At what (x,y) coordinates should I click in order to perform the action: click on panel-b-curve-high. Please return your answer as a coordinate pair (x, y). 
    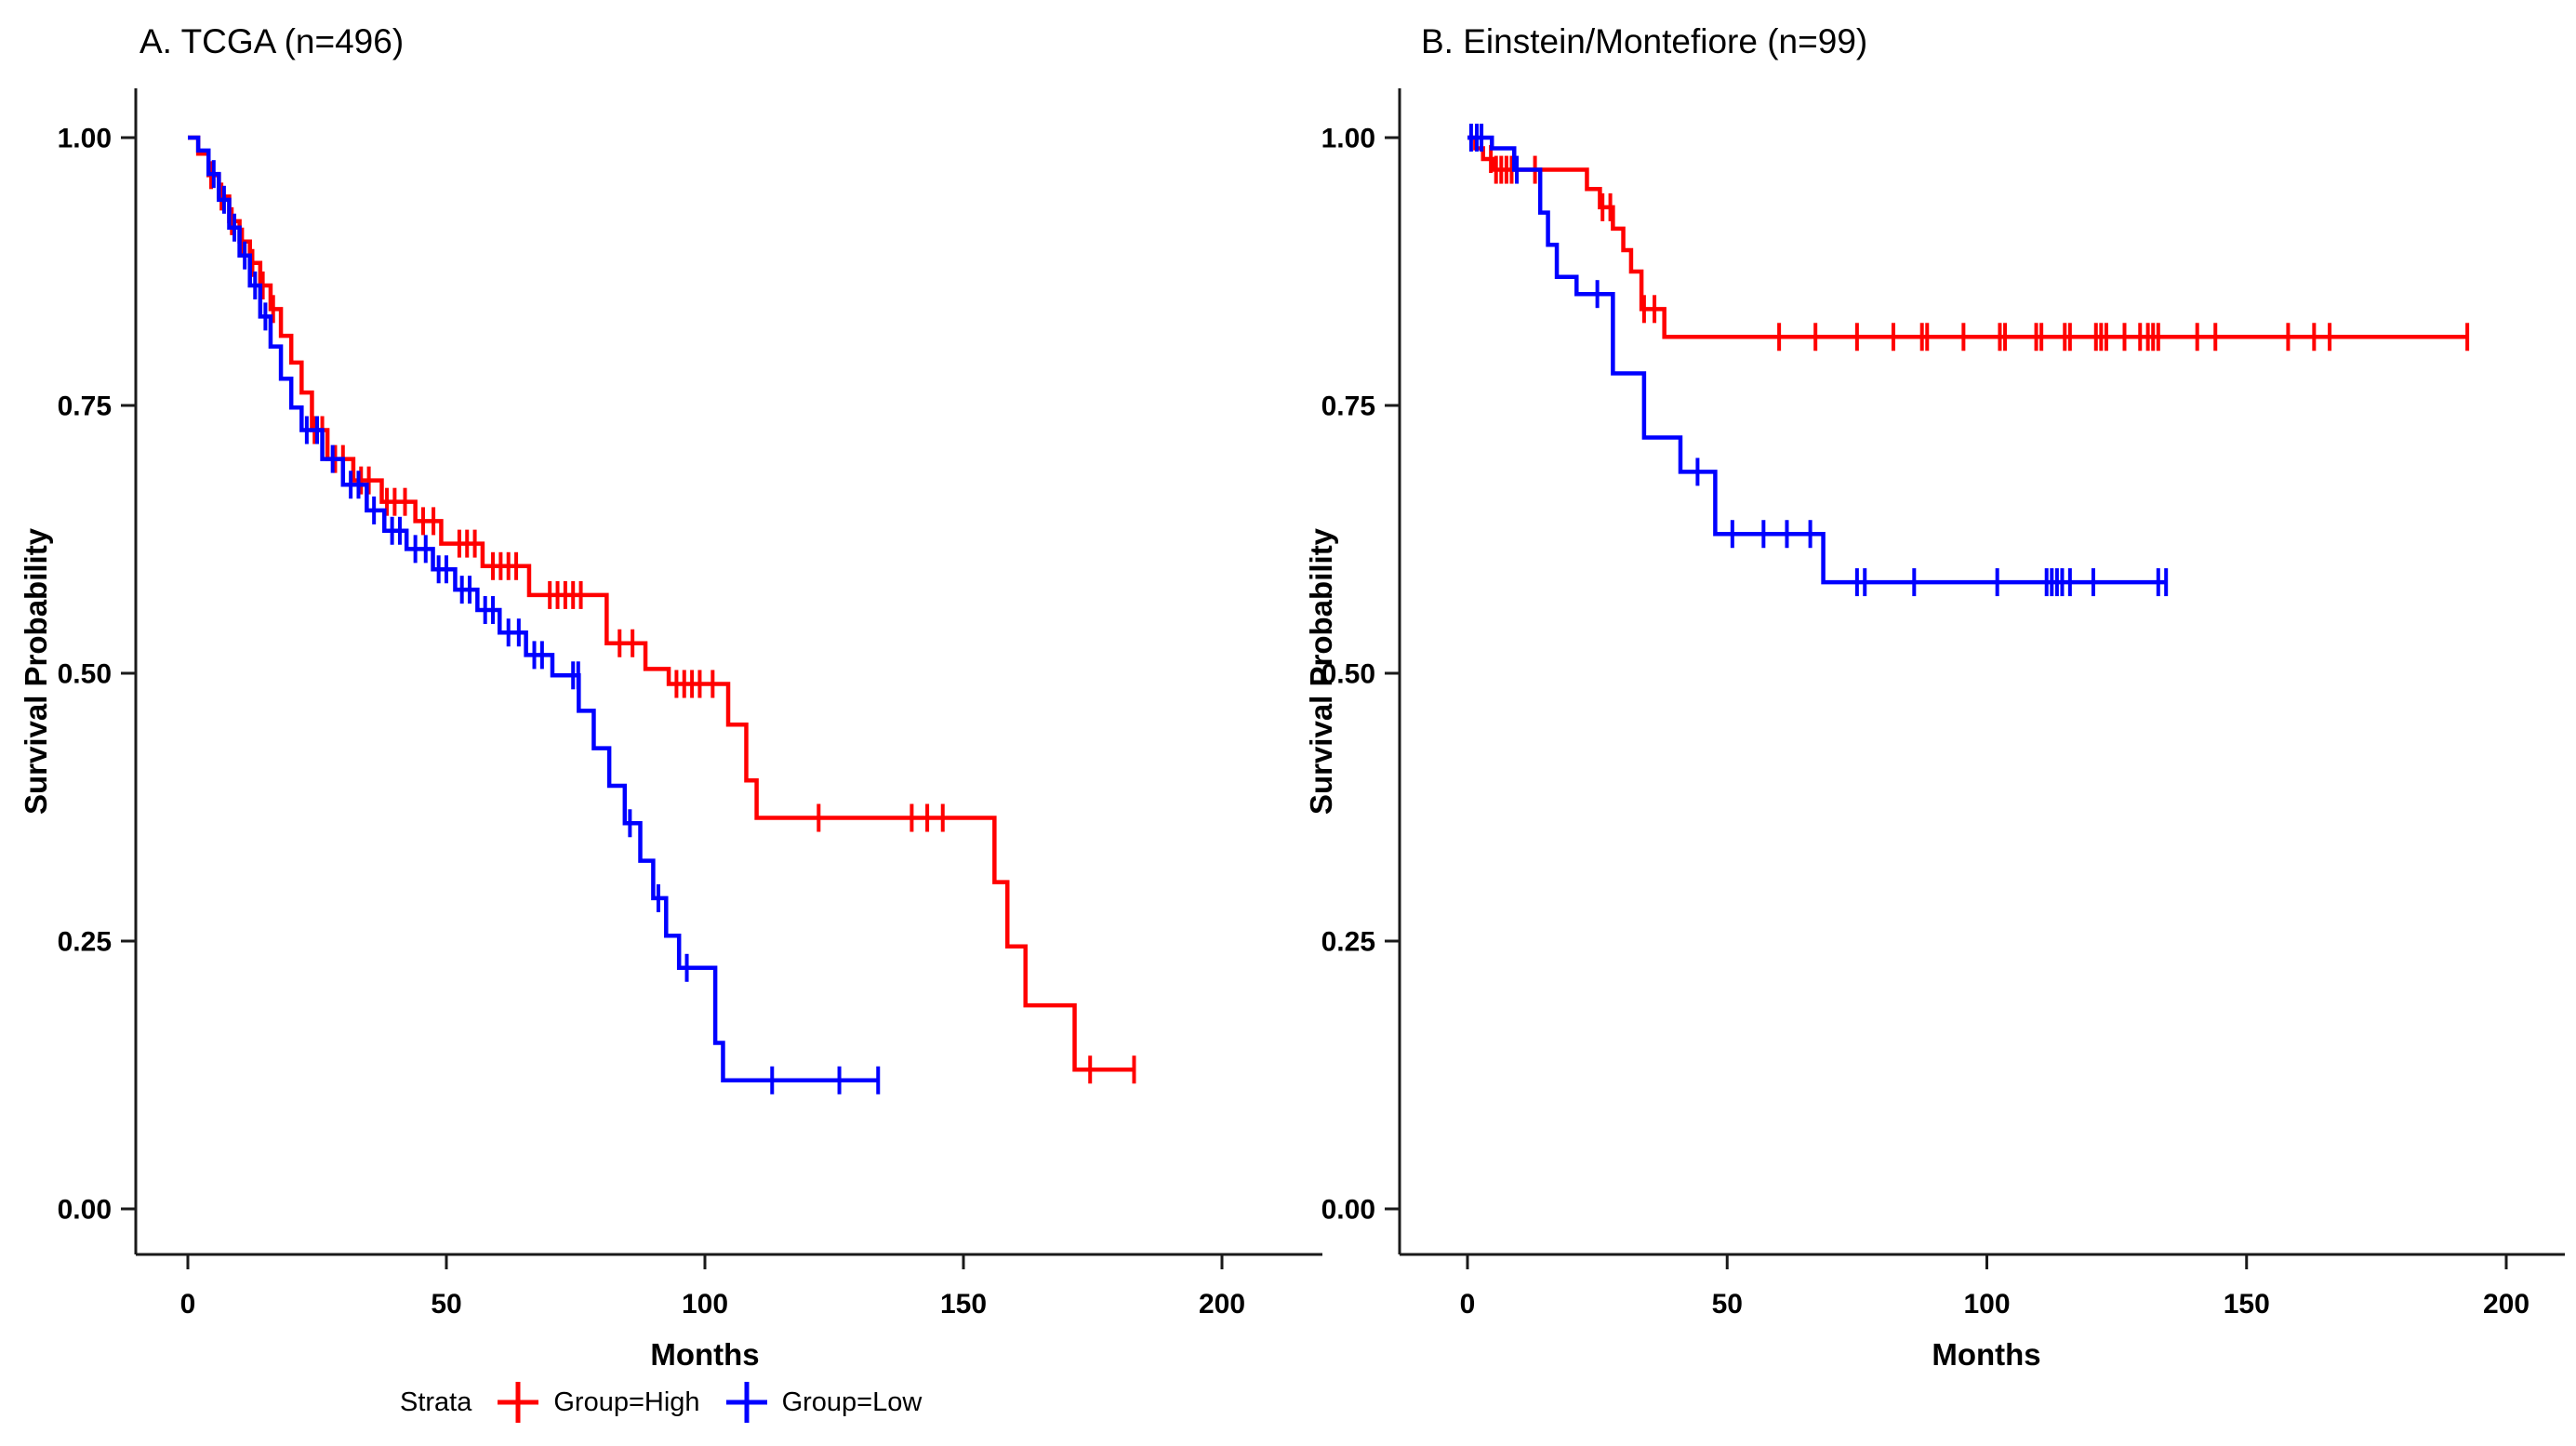
    Looking at the image, I should click on (1967, 237).